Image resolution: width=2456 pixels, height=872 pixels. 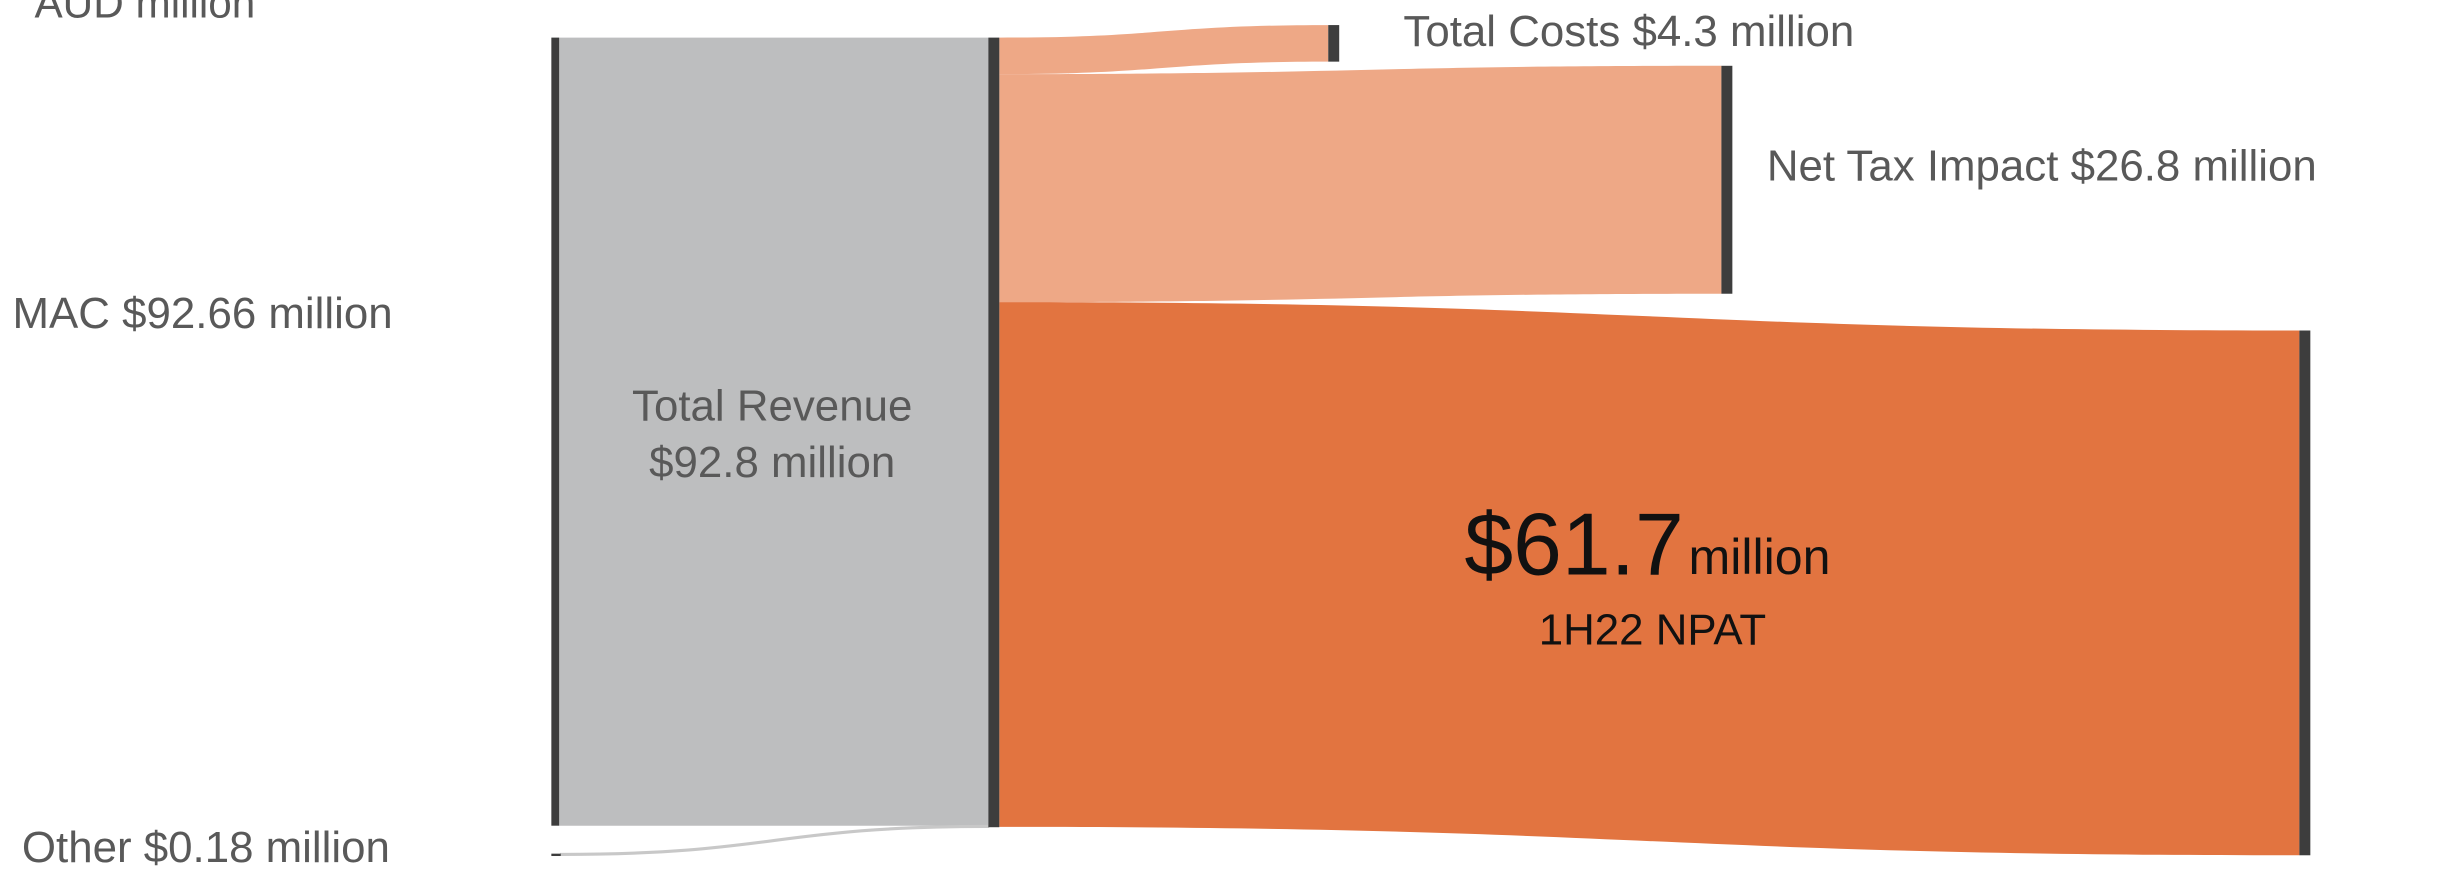 What do you see at coordinates (772, 462) in the screenshot?
I see `node-label: $92.8 million` at bounding box center [772, 462].